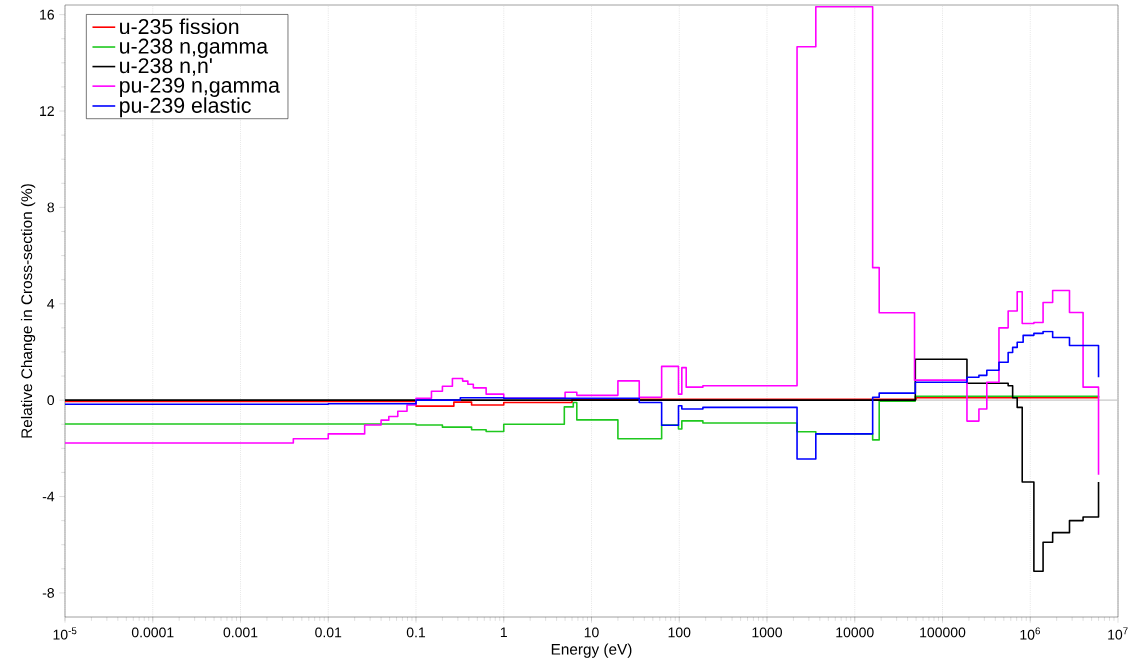  Describe the element at coordinates (240, 632) in the screenshot. I see `x-tick-label: 0.001` at that location.